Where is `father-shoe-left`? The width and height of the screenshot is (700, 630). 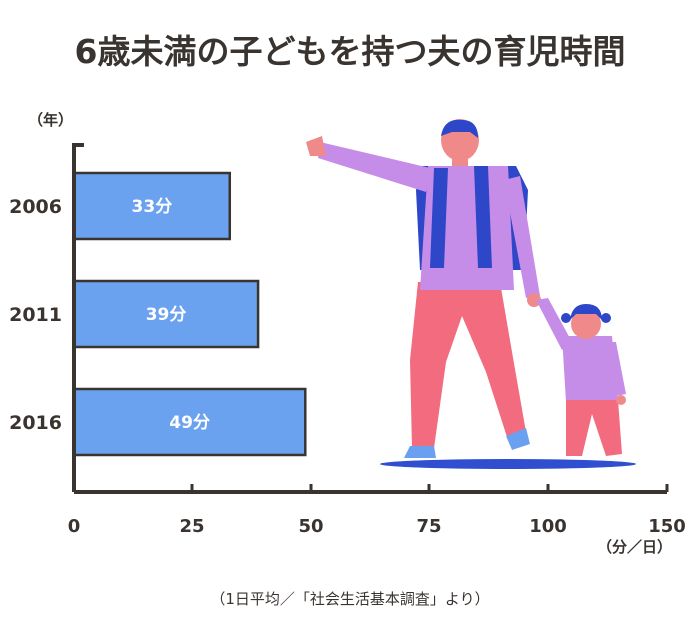
father-shoe-left is located at coordinates (420, 452).